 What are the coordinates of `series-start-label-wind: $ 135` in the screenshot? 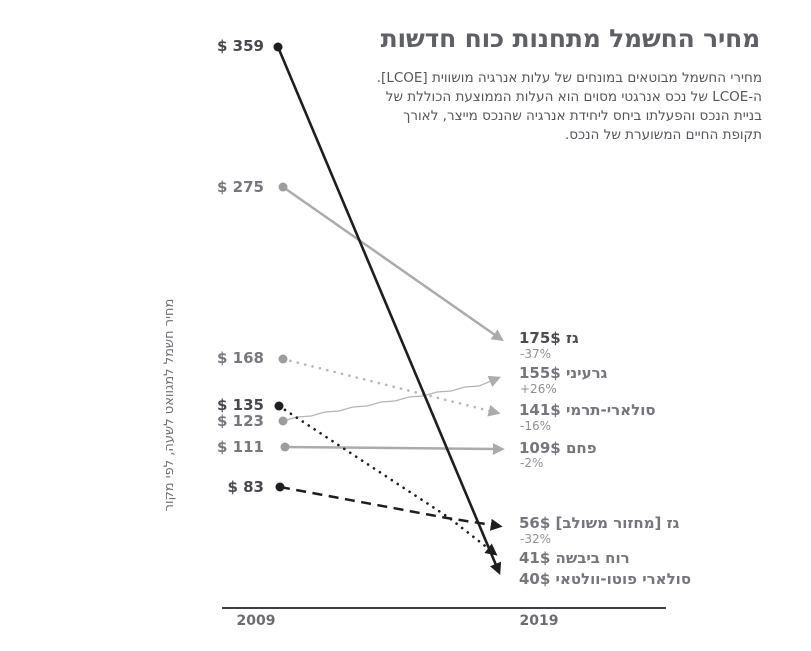 It's located at (240, 405).